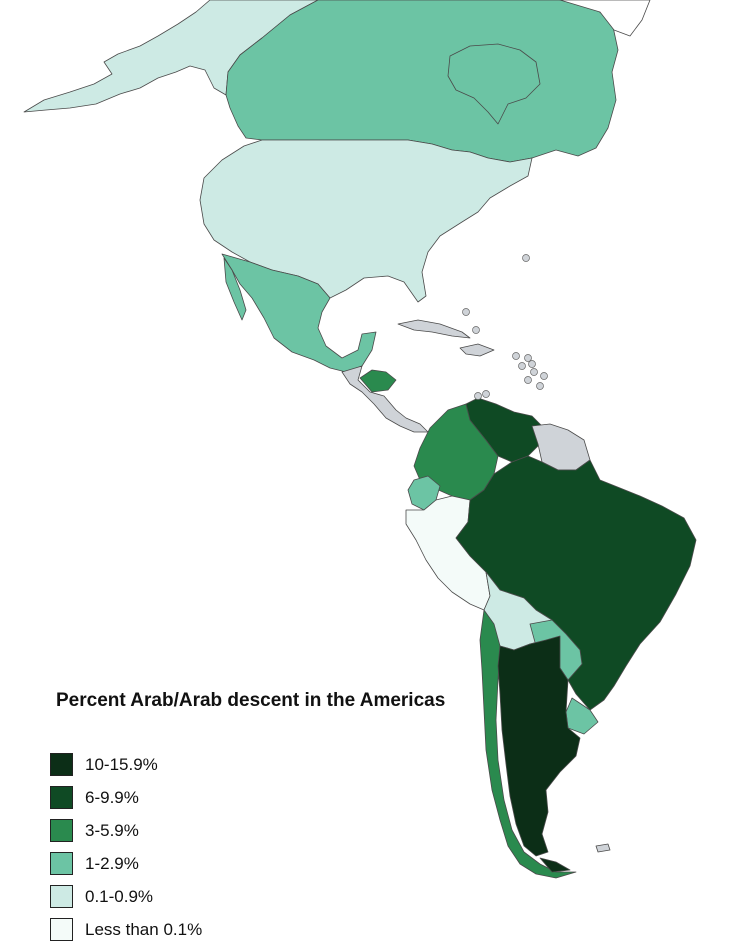 This screenshot has height=946, width=752. I want to click on region-cuba, so click(434, 329).